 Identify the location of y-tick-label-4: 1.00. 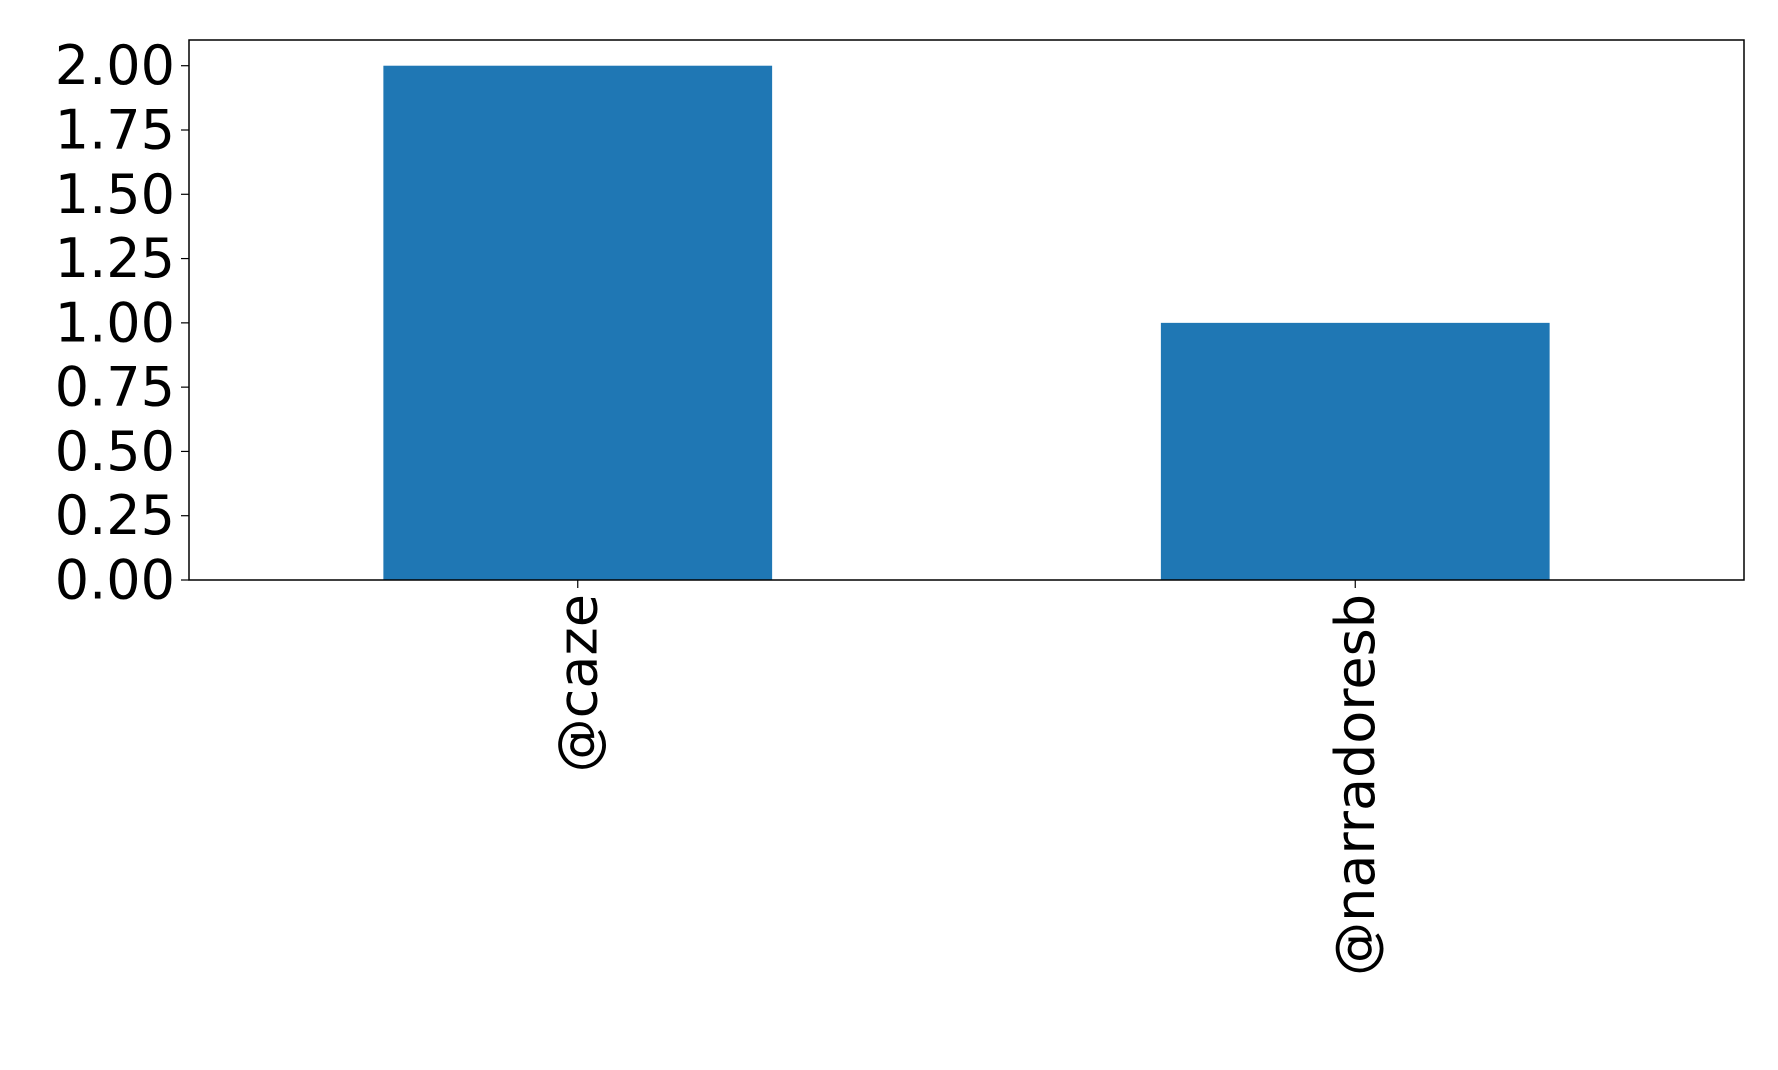
(115, 322).